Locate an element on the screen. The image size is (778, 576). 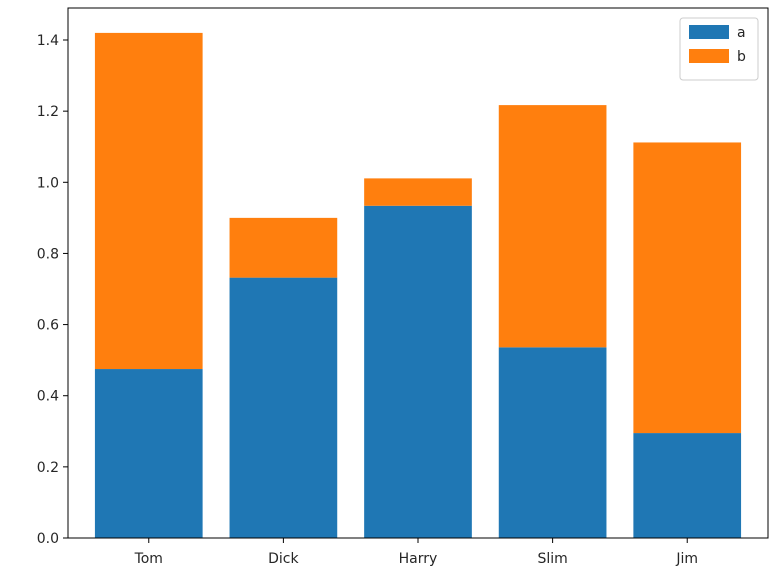
legend-swatch-b is located at coordinates (709, 56).